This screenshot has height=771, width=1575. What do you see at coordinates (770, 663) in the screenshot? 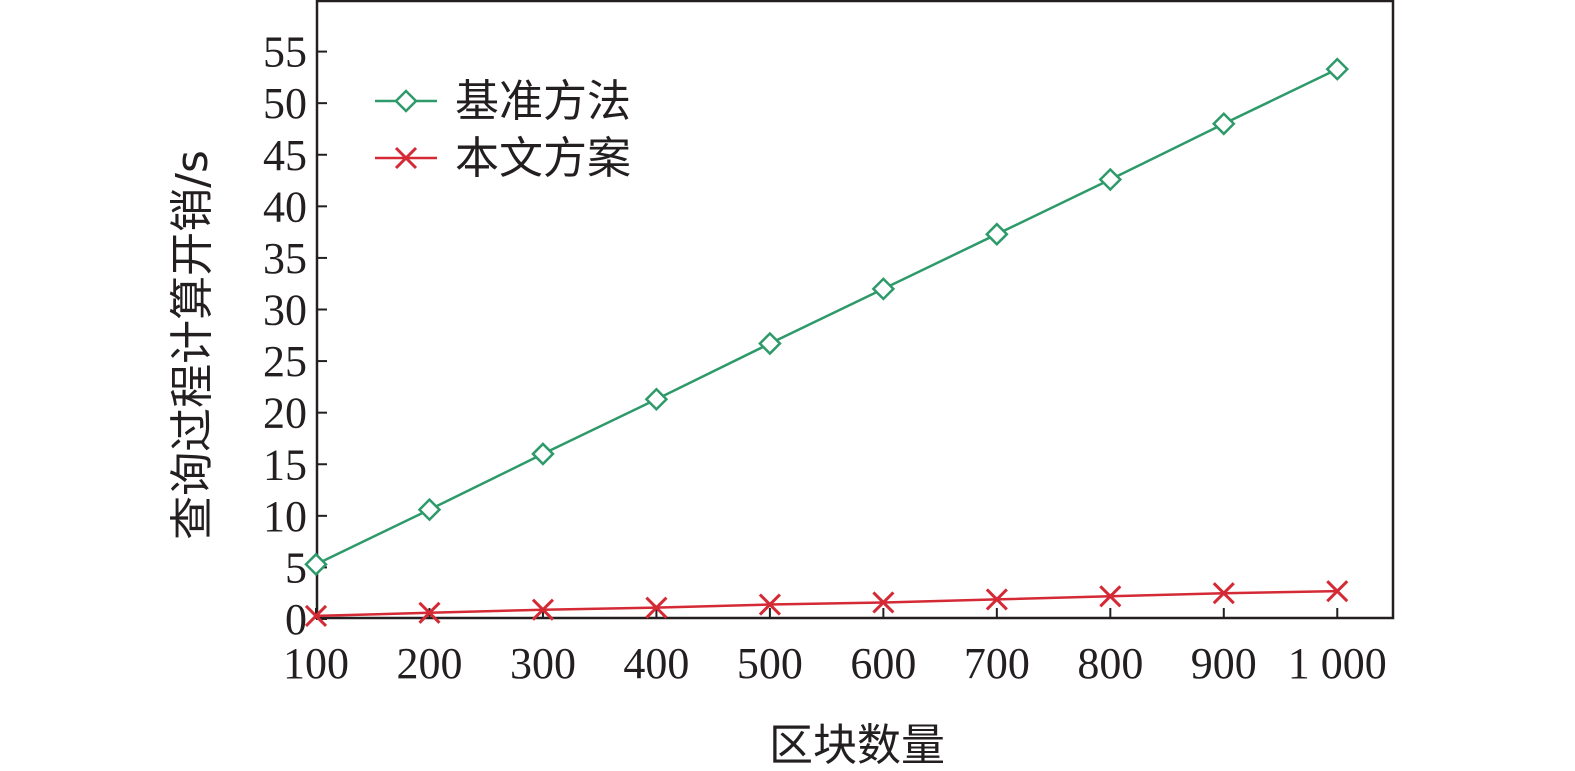
I see `x-tick-label: 500` at bounding box center [770, 663].